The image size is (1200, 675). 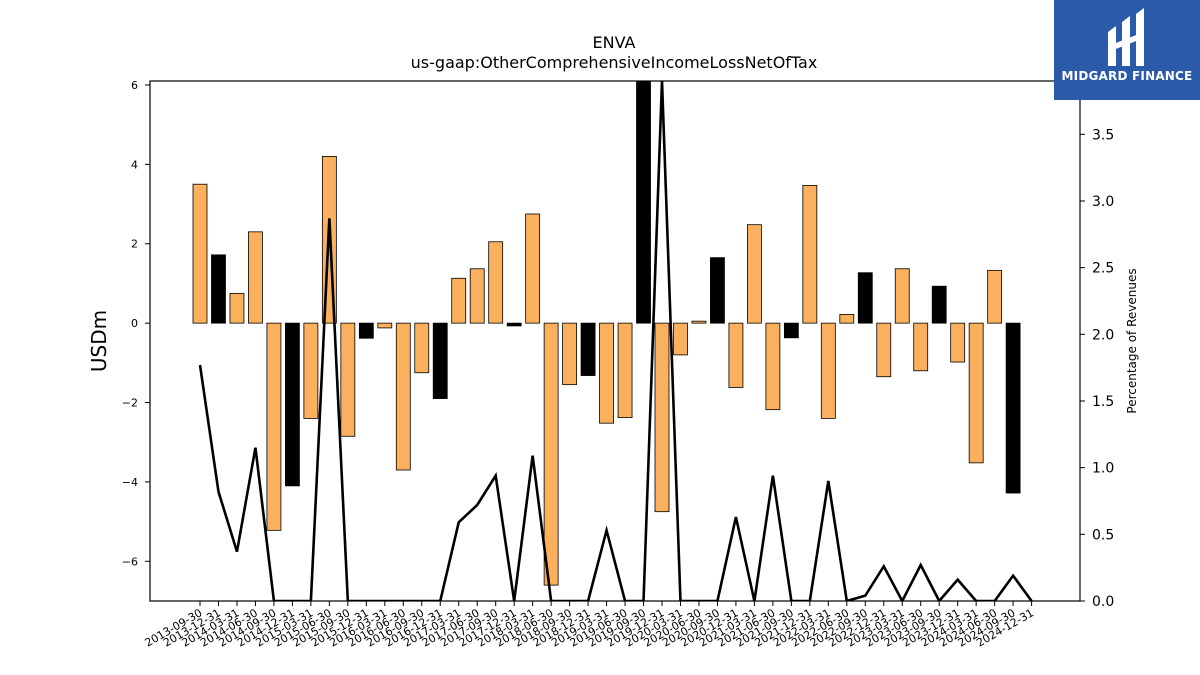 I want to click on chart-title: ENVA, so click(x=614, y=42).